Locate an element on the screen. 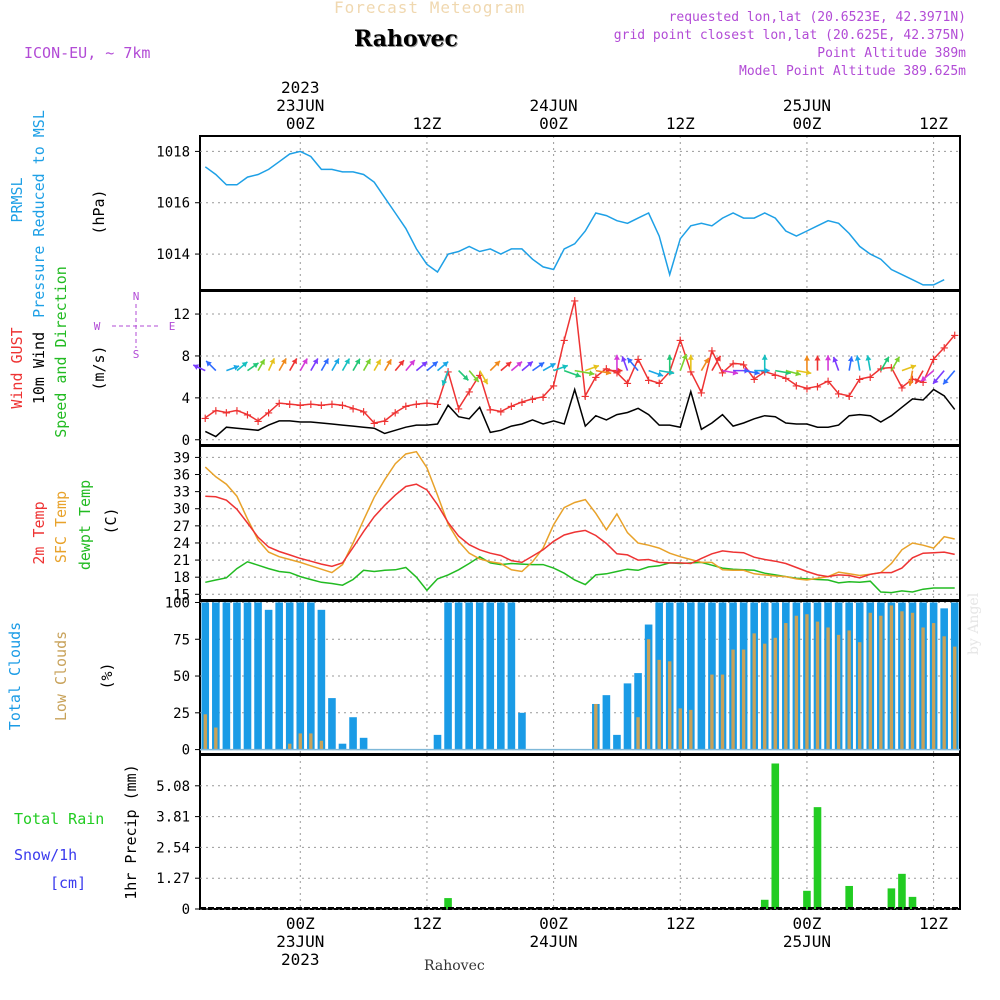  wind-direction-label: Speed and Direction is located at coordinates (61, 352).